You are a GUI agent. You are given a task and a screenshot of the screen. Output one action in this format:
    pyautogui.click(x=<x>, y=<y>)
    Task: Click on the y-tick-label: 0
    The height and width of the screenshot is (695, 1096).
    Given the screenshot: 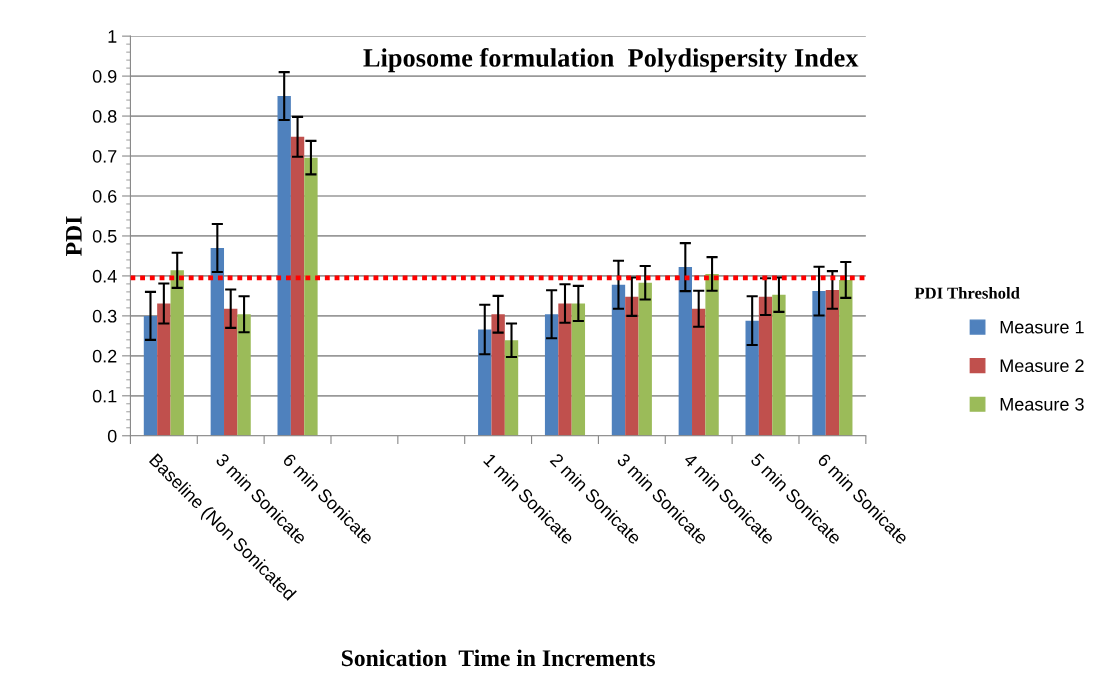 What is the action you would take?
    pyautogui.click(x=112, y=436)
    